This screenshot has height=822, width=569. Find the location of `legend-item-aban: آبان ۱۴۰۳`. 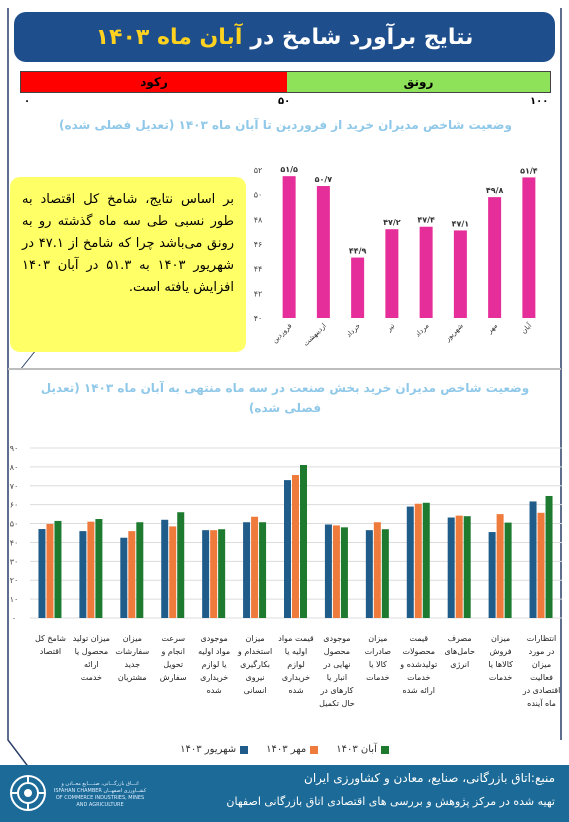

legend-item-aban: آبان ۱۴۰۳ is located at coordinates (362, 749).